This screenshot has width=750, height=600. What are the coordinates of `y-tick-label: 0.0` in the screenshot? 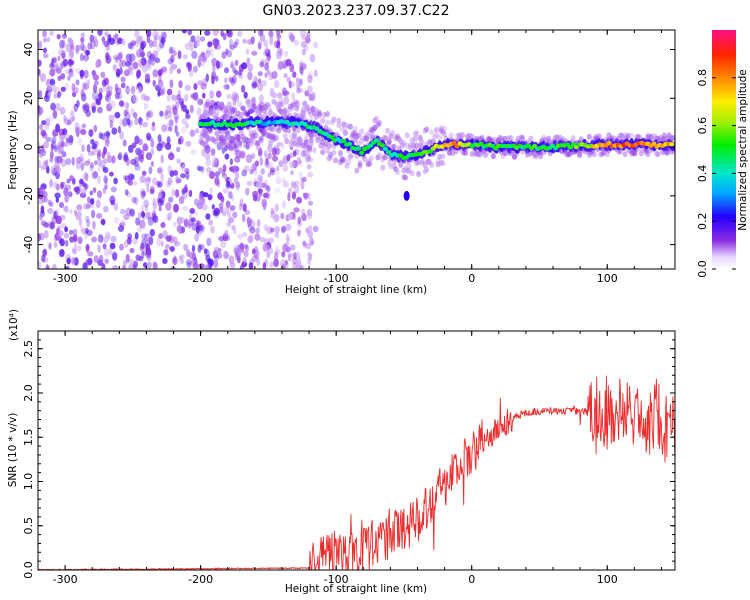 It's located at (28, 570).